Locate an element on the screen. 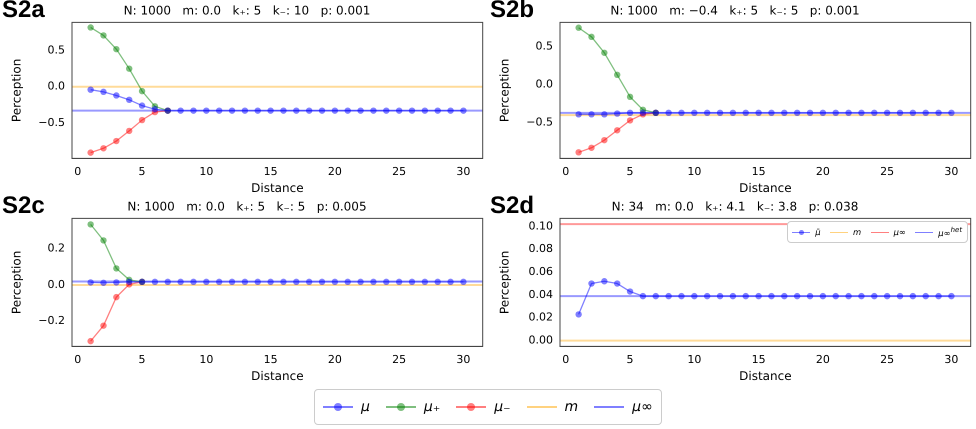 The height and width of the screenshot is (429, 976). chart-title: S2a is located at coordinates (23, 12).